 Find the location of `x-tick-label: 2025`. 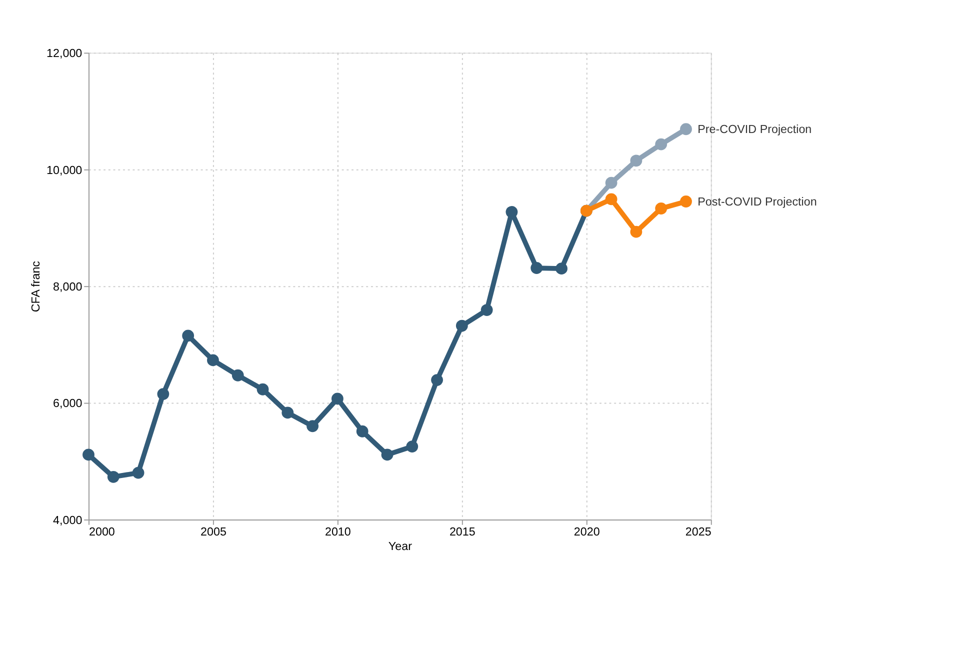

x-tick-label: 2025 is located at coordinates (698, 532).